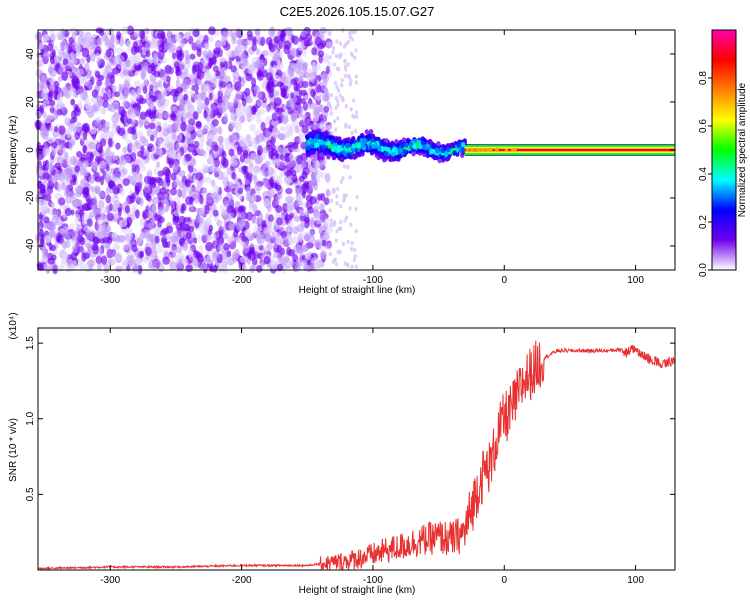 This screenshot has height=600, width=750. I want to click on spectrogram-x-axis-label: Height of straight line (km), so click(357, 290).